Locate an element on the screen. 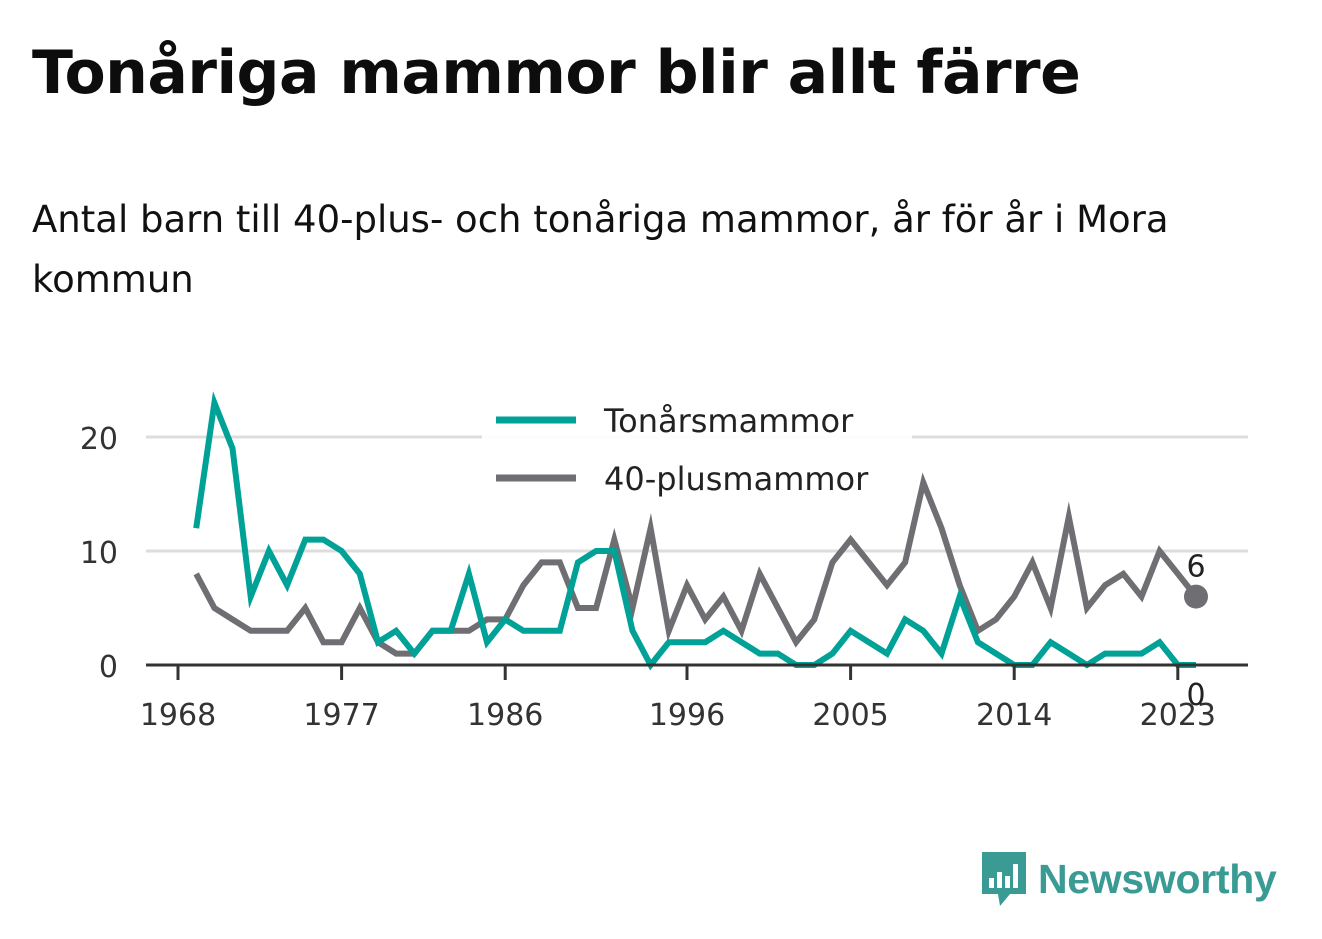 This screenshot has height=939, width=1322. end-label-1: 6 is located at coordinates (1195, 567).